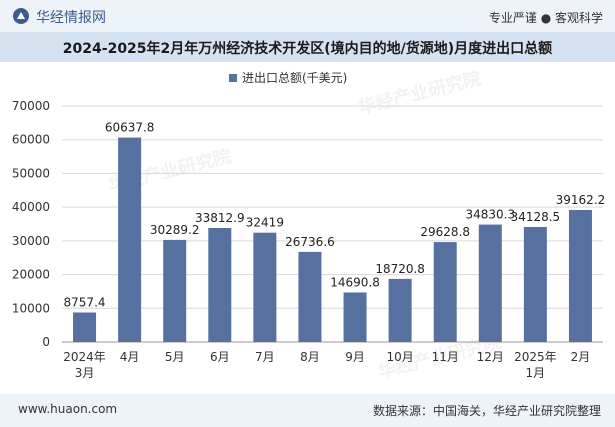  What do you see at coordinates (536, 217) in the screenshot?
I see `data-label: 34128.5` at bounding box center [536, 217].